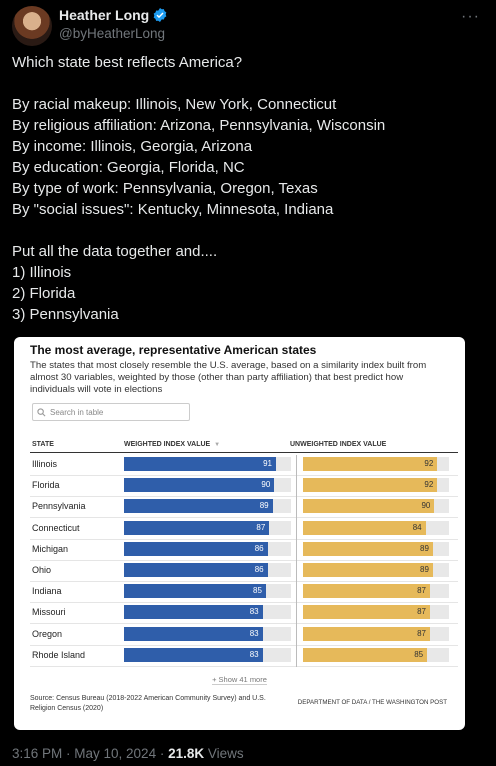  I want to click on weighted-bar: 89, so click(198, 506).